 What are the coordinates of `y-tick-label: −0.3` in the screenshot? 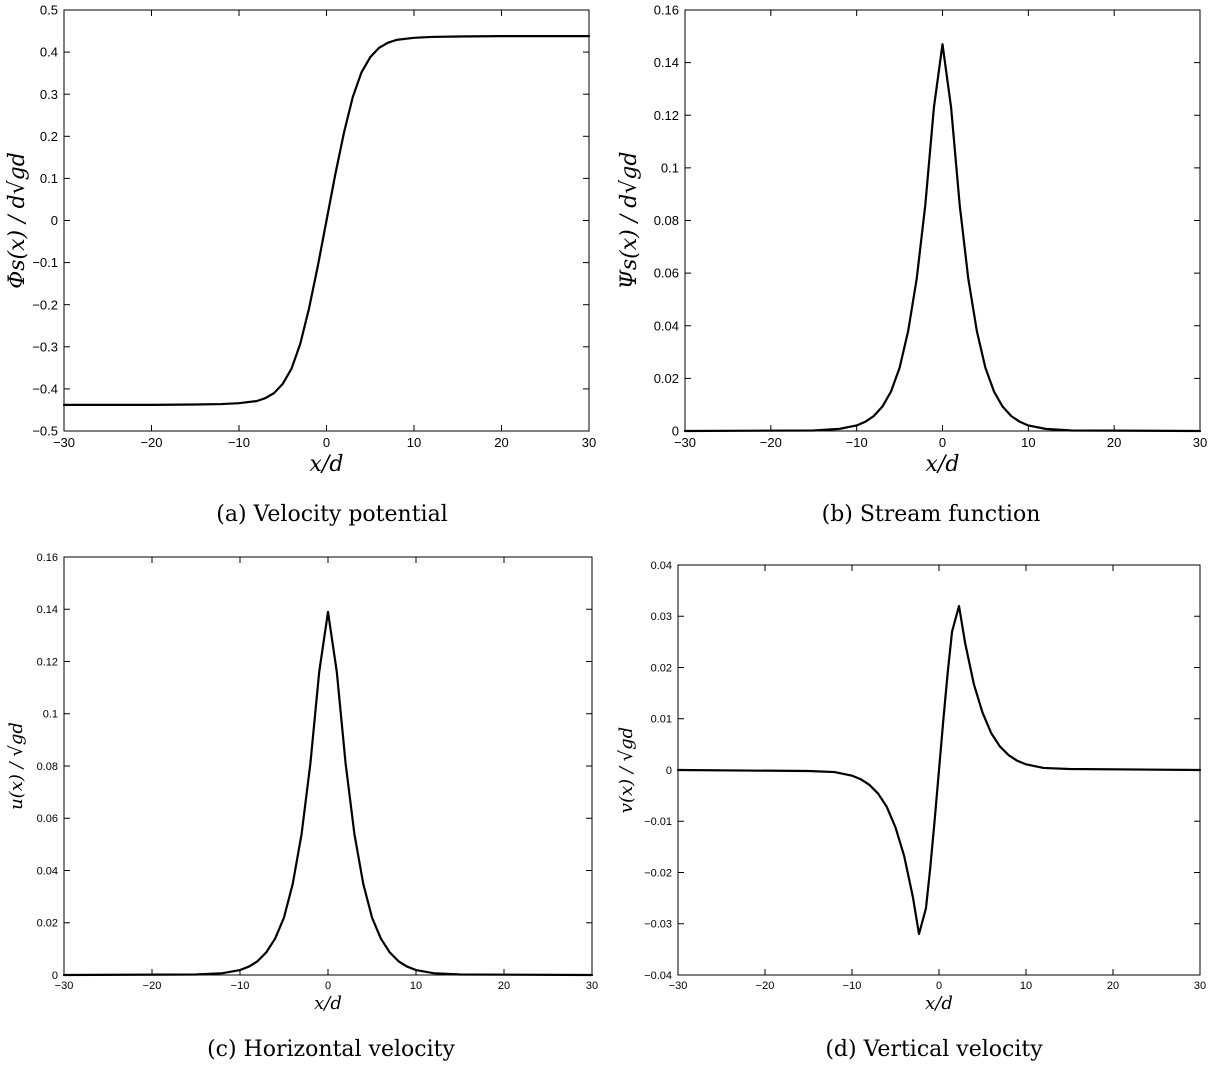 It's located at (45, 346).